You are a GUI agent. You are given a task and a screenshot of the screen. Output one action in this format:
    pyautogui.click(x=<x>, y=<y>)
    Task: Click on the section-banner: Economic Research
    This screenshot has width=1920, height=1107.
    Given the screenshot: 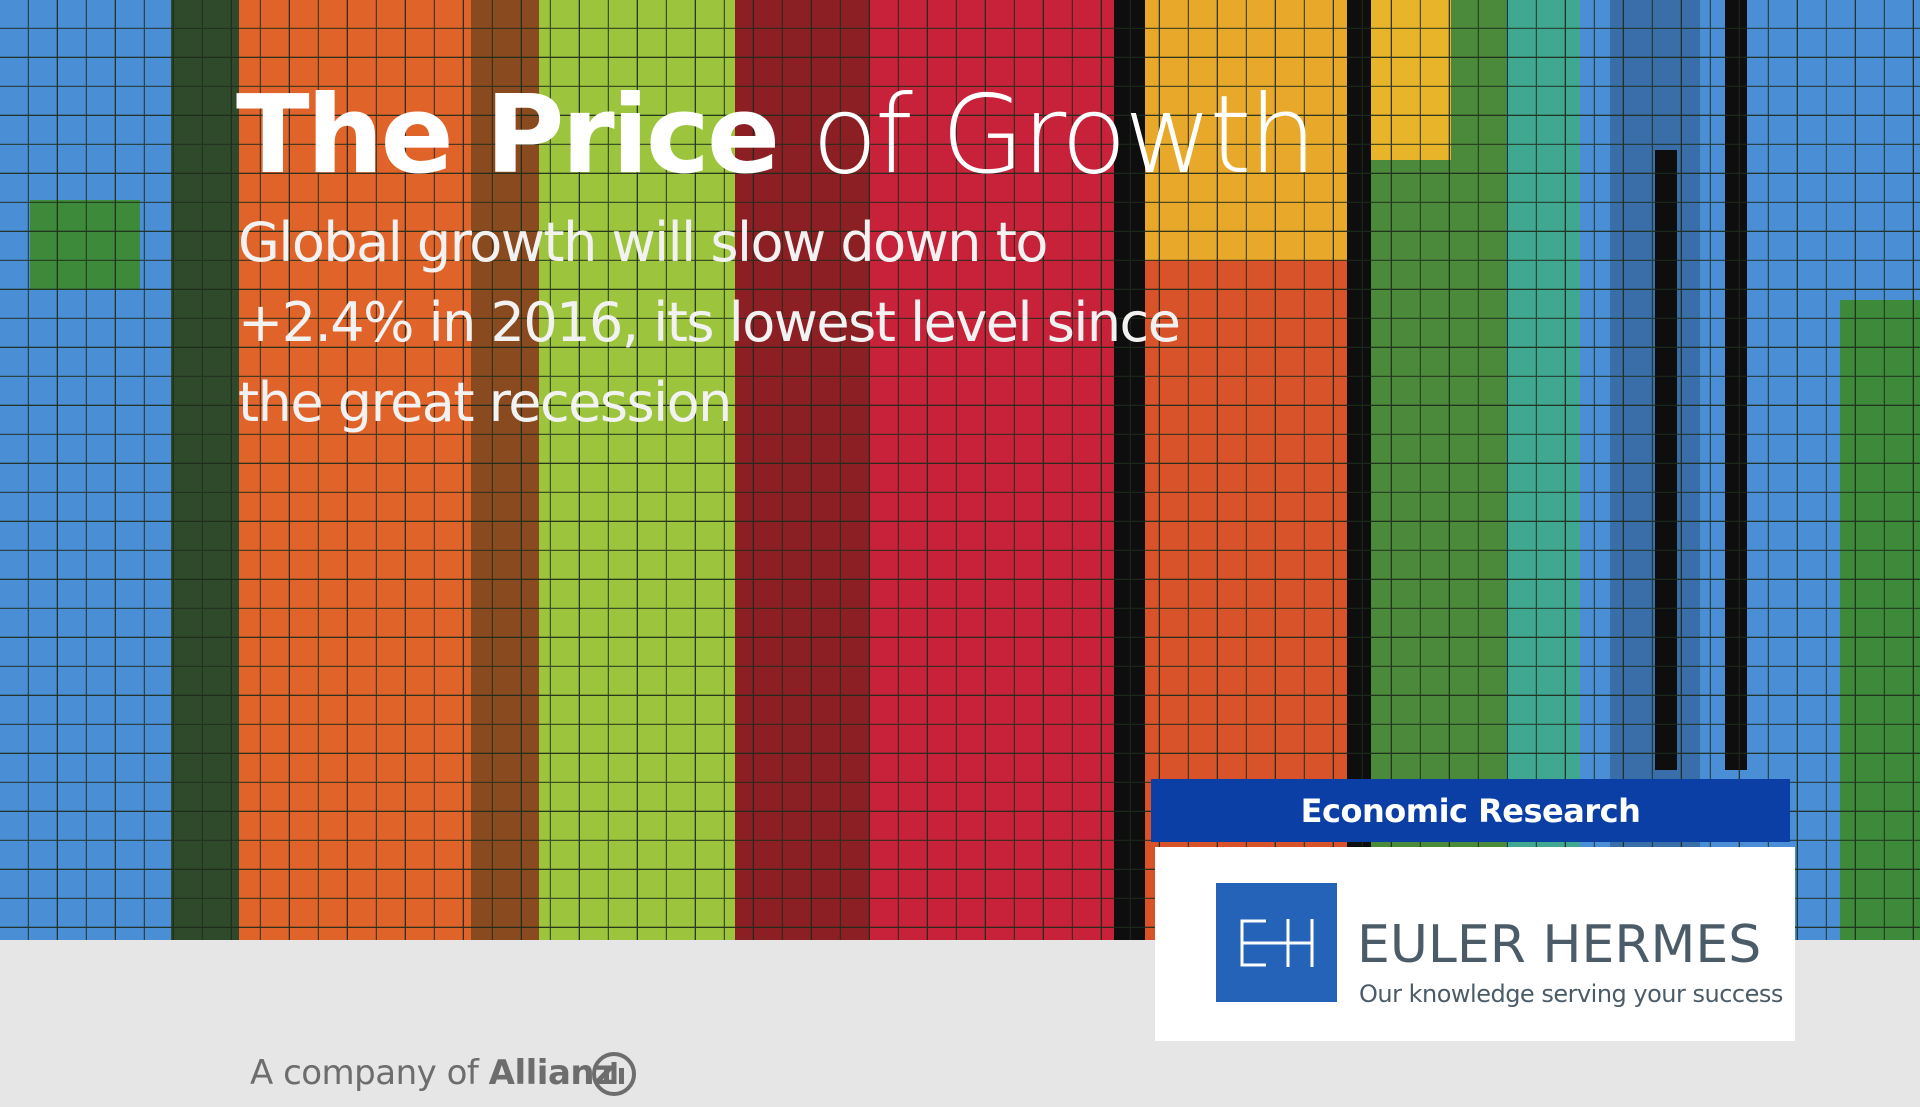 What is the action you would take?
    pyautogui.click(x=1470, y=810)
    